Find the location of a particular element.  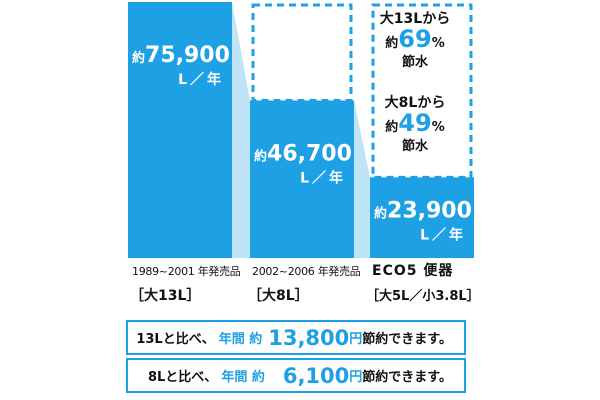

saving-note-8l: 大8Lから 約49% 節水 is located at coordinates (415, 124).